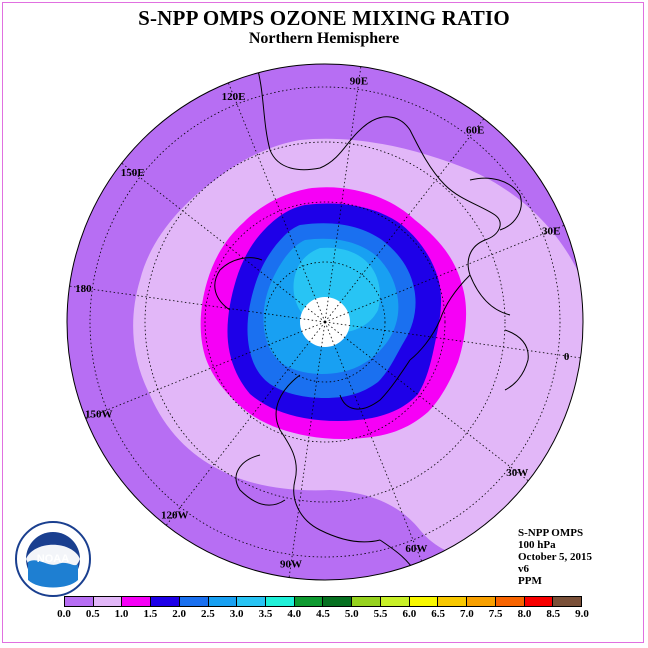 The image size is (648, 648). I want to click on colorbar-tick-label: 2.5, so click(208, 614).